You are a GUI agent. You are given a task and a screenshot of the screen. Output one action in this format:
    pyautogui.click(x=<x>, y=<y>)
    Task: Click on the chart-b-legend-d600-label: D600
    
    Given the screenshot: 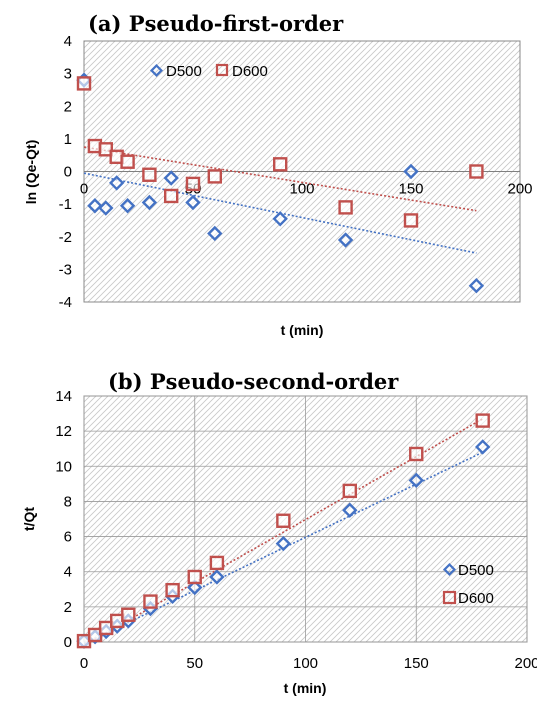 What is the action you would take?
    pyautogui.click(x=476, y=598)
    